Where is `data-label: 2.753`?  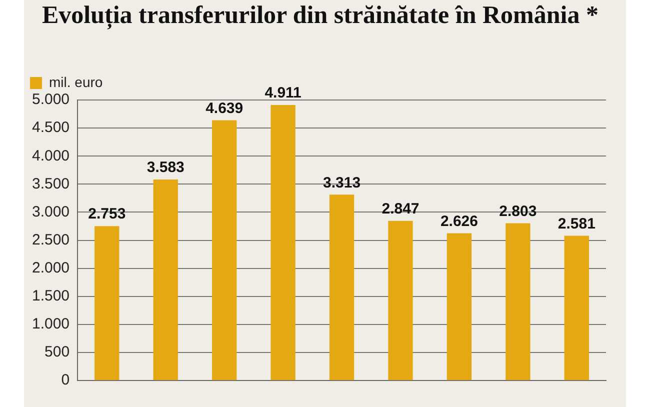 data-label: 2.753 is located at coordinates (107, 214).